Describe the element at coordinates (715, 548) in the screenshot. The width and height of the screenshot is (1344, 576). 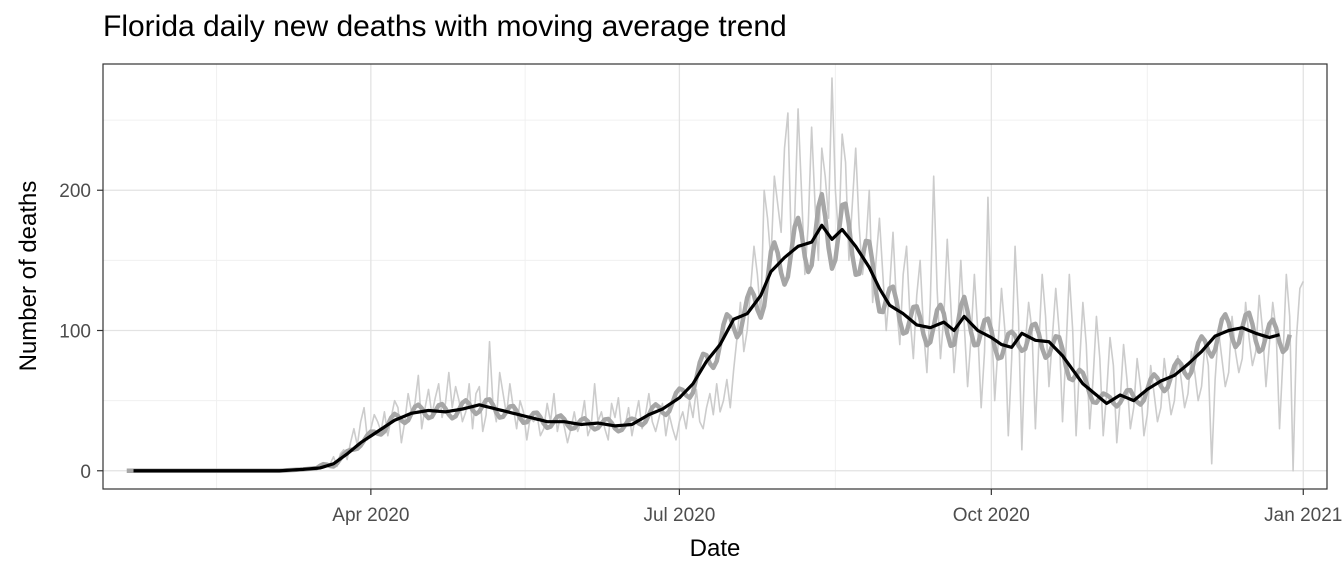
I see `x-axis-title: Date` at that location.